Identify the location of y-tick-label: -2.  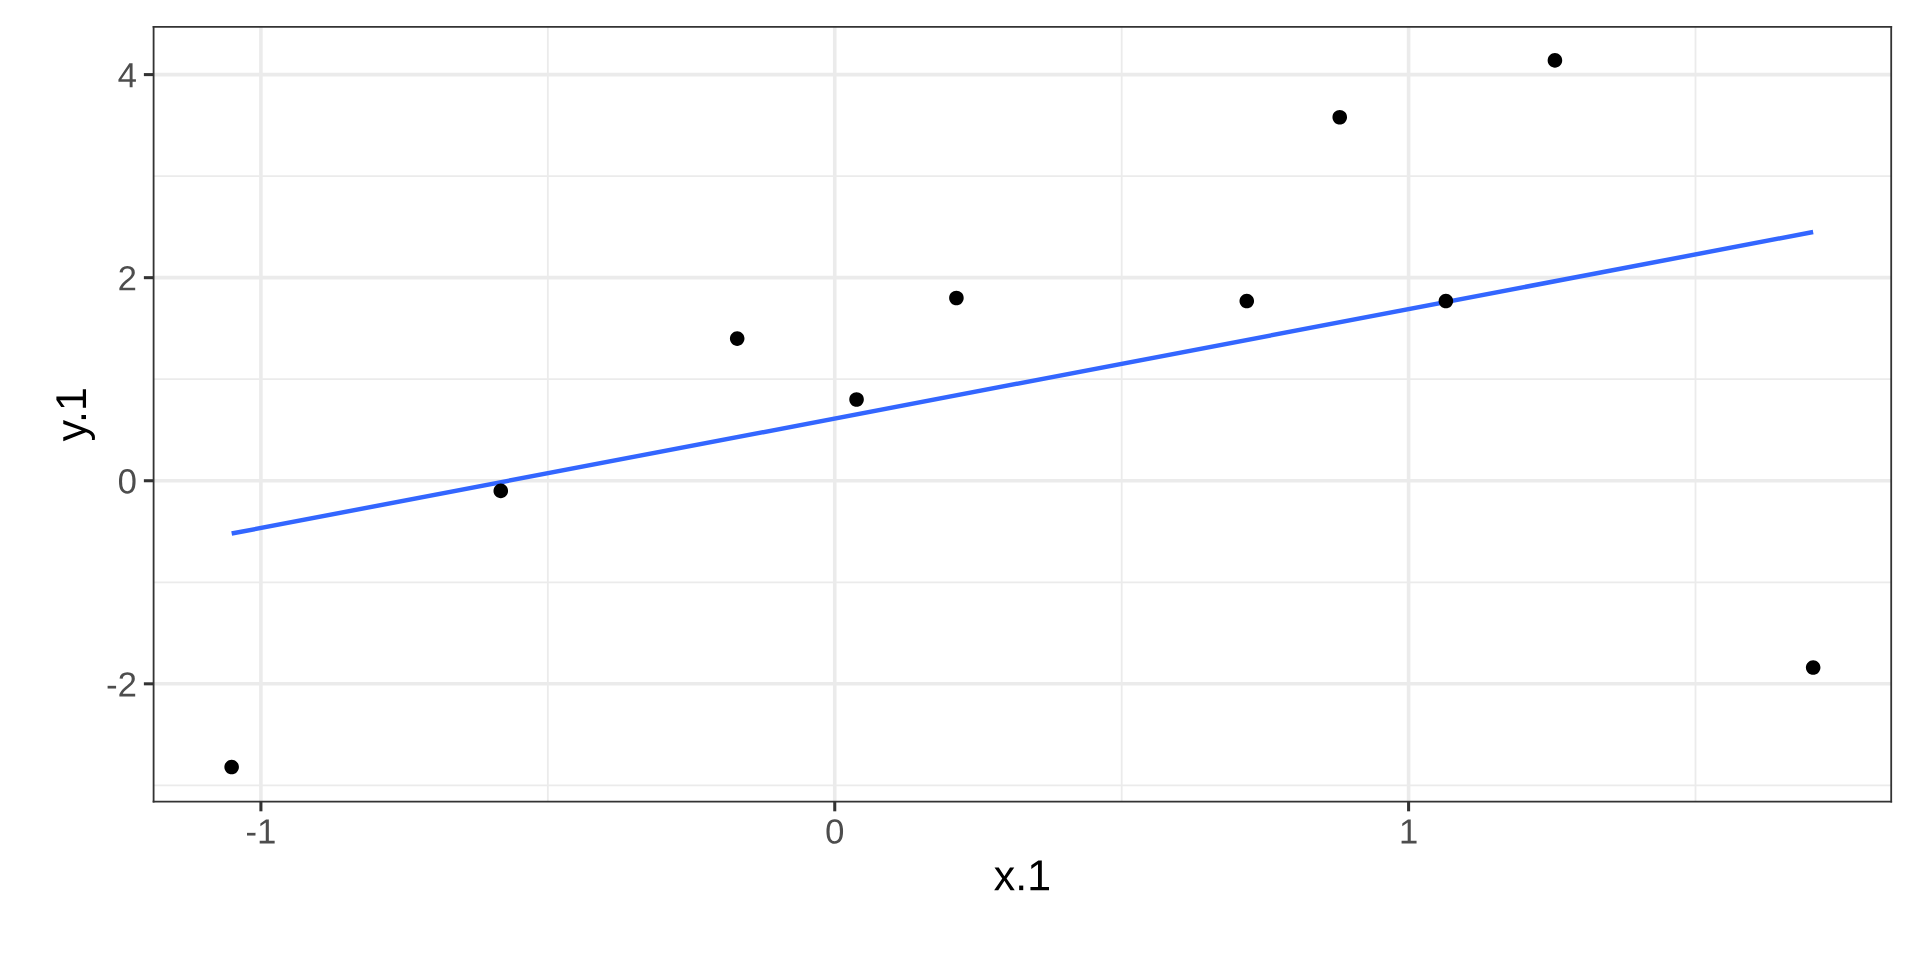
(121, 684).